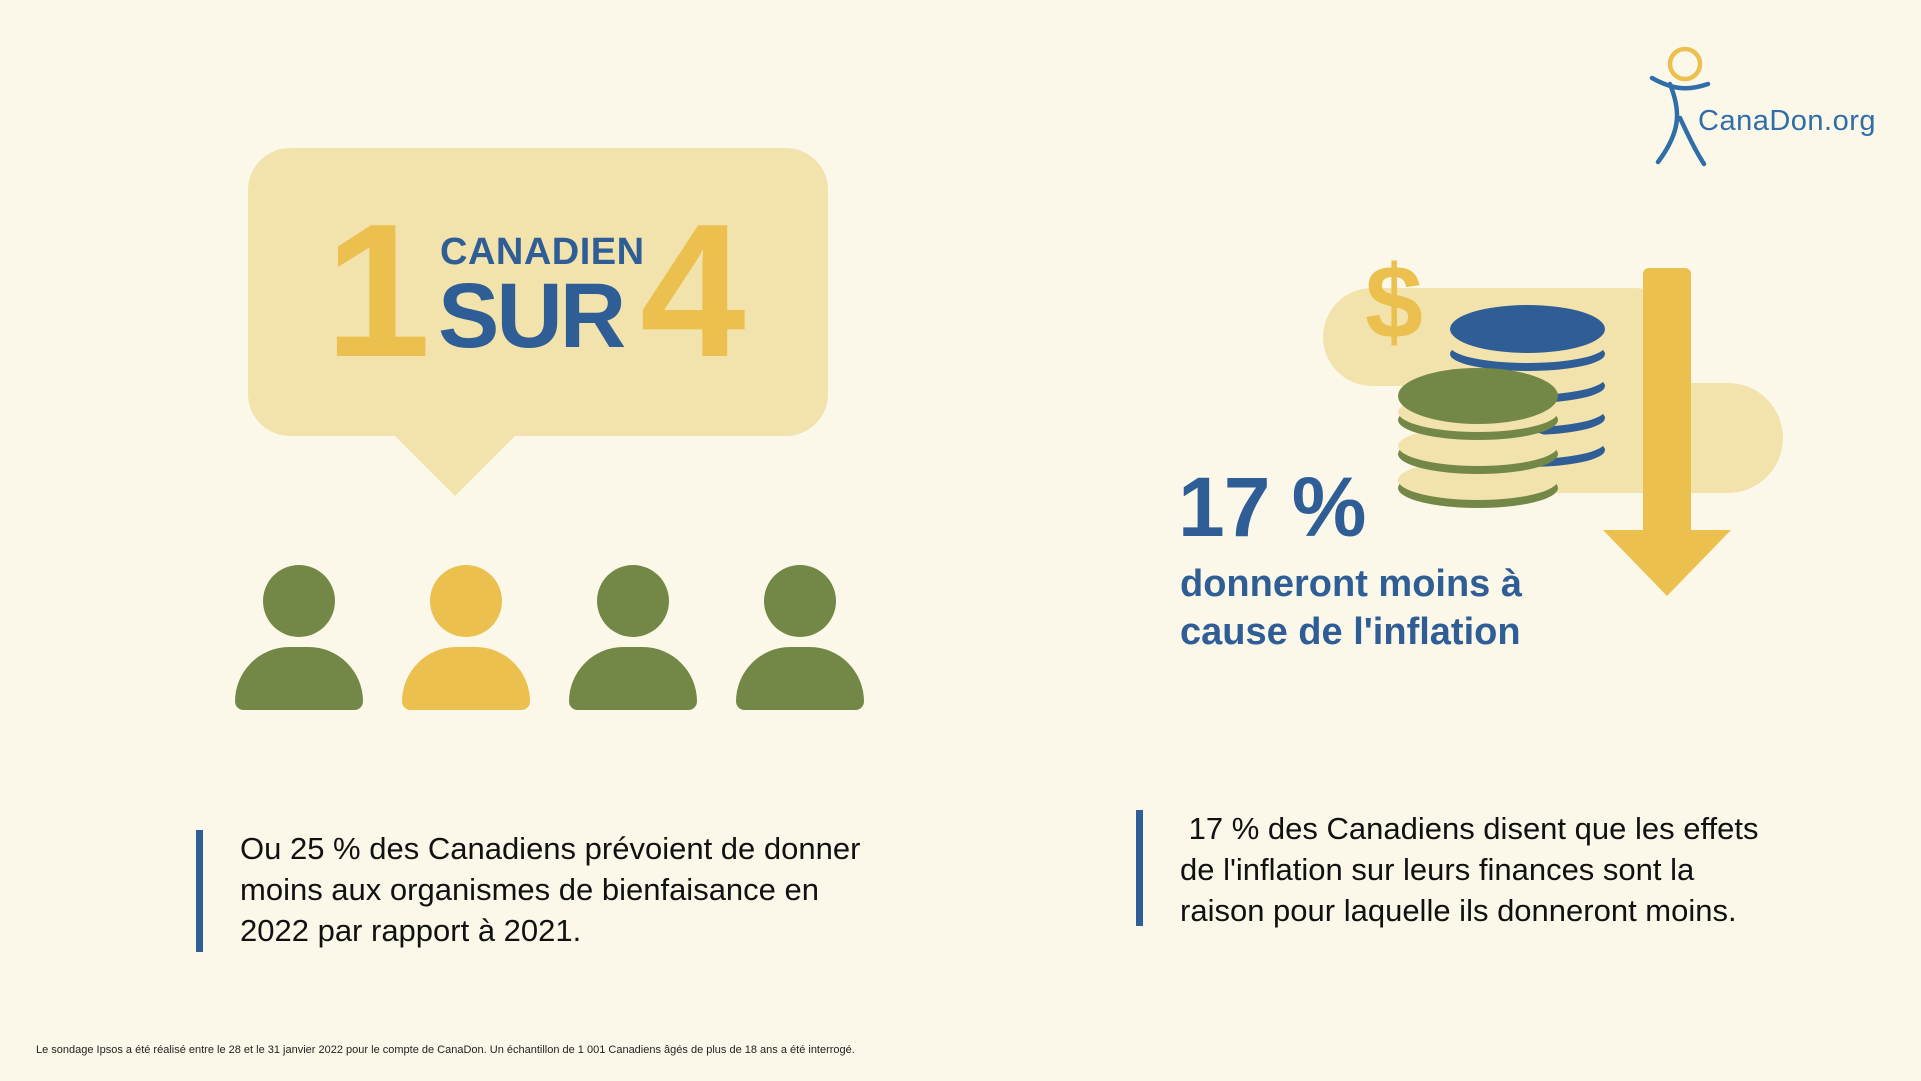 The image size is (1921, 1081). Describe the element at coordinates (466, 637) in the screenshot. I see `person-icon-highlighted` at that location.